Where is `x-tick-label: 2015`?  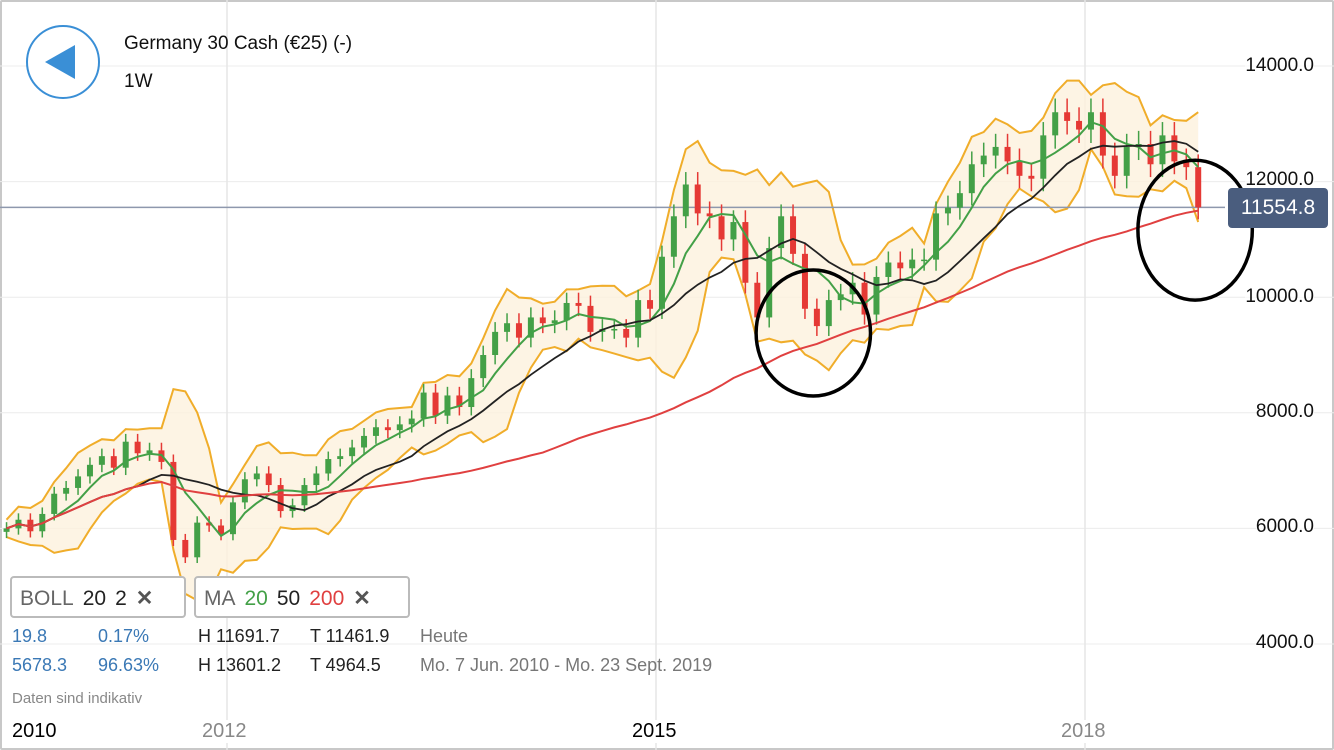 x-tick-label: 2015 is located at coordinates (654, 731).